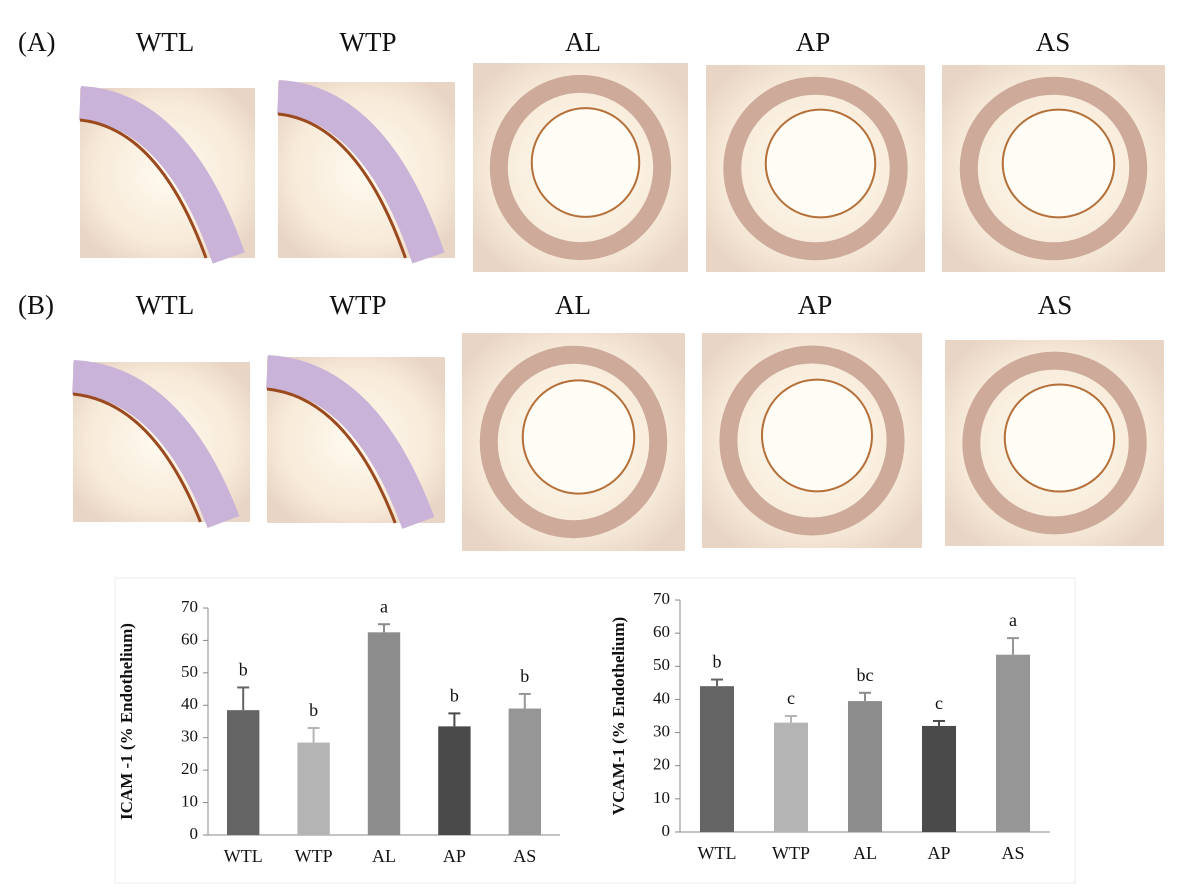 The height and width of the screenshot is (895, 1191). I want to click on y-axis-title: VCAM-1 (% Endothelium), so click(618, 716).